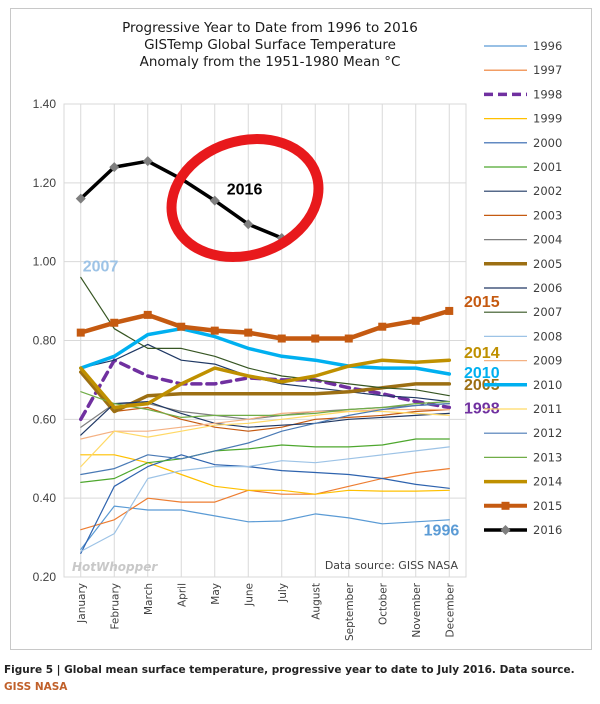 The image size is (600, 704). Describe the element at coordinates (523, 167) in the screenshot. I see `legend-entry-2001: 2001` at that location.